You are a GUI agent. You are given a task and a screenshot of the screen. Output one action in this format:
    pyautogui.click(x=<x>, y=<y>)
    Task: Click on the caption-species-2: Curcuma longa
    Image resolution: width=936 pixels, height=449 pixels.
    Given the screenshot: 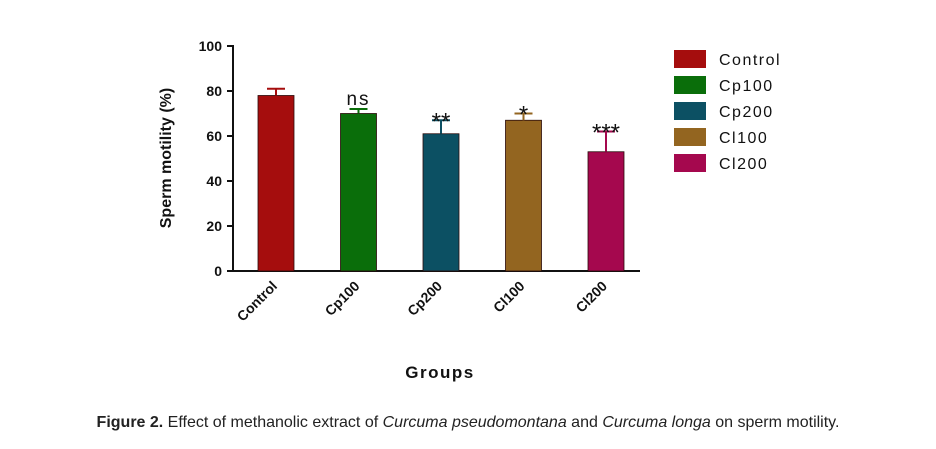 What is the action you would take?
    pyautogui.click(x=656, y=422)
    